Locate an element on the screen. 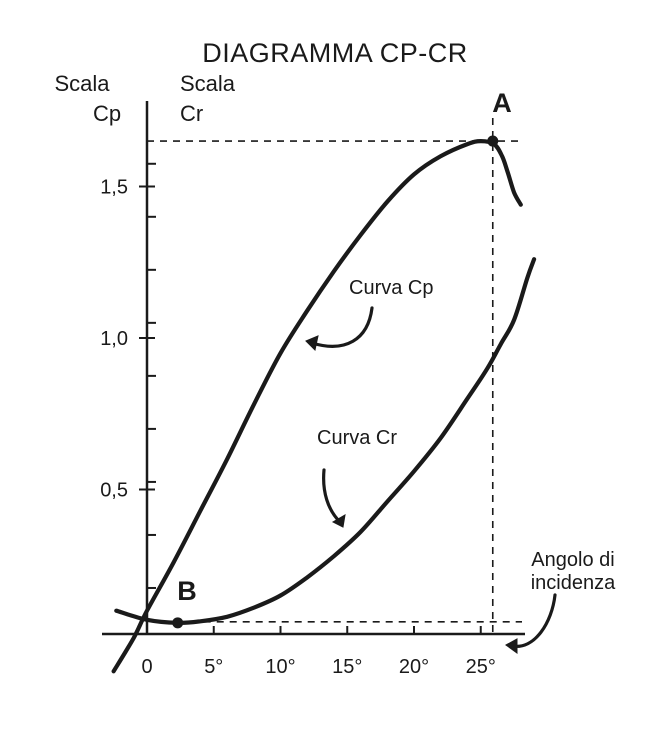  x-tick-label: 15° is located at coordinates (347, 667).